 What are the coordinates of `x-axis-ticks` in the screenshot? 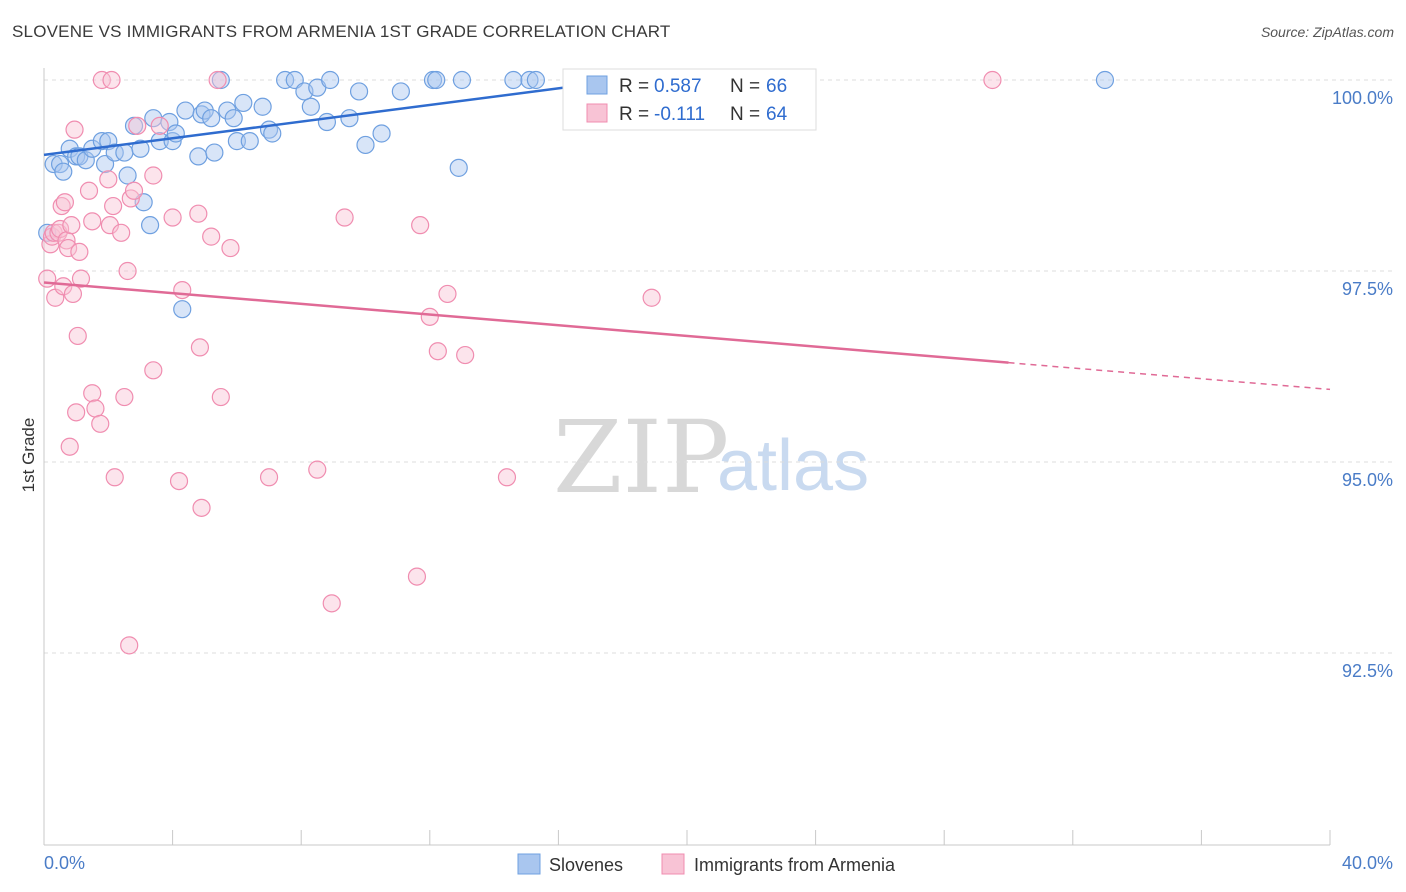 It's located at (687, 837).